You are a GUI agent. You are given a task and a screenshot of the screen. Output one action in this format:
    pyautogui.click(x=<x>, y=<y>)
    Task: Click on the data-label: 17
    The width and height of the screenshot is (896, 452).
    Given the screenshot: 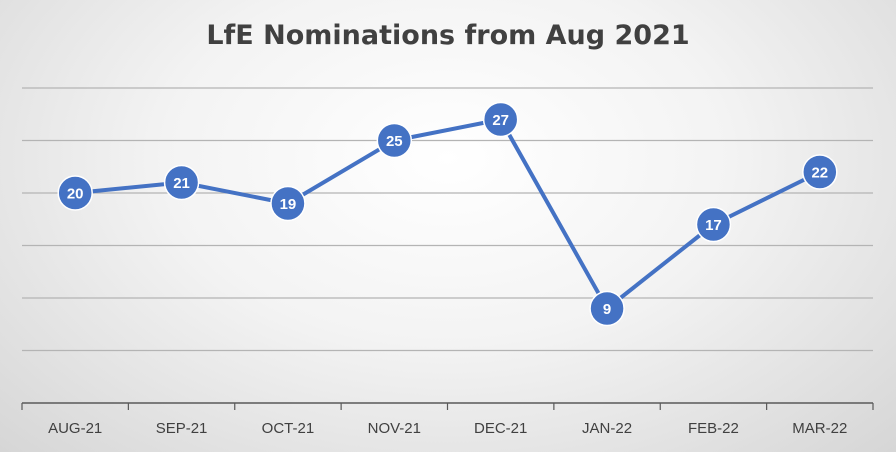 What is the action you would take?
    pyautogui.click(x=713, y=225)
    